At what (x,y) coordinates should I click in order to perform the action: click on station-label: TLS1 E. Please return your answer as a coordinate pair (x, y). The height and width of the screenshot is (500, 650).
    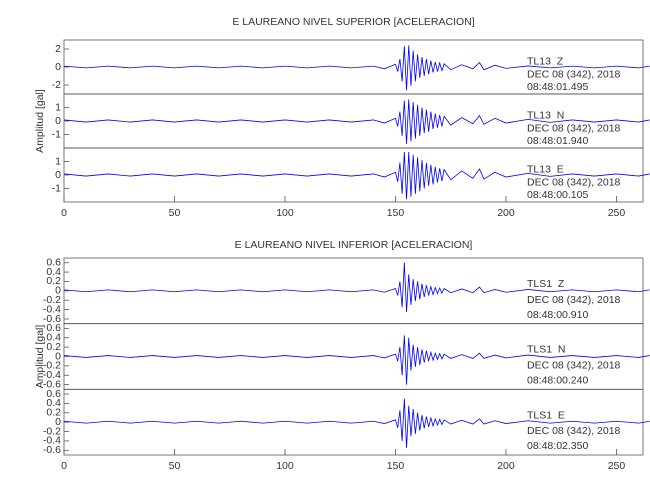
    Looking at the image, I should click on (546, 415).